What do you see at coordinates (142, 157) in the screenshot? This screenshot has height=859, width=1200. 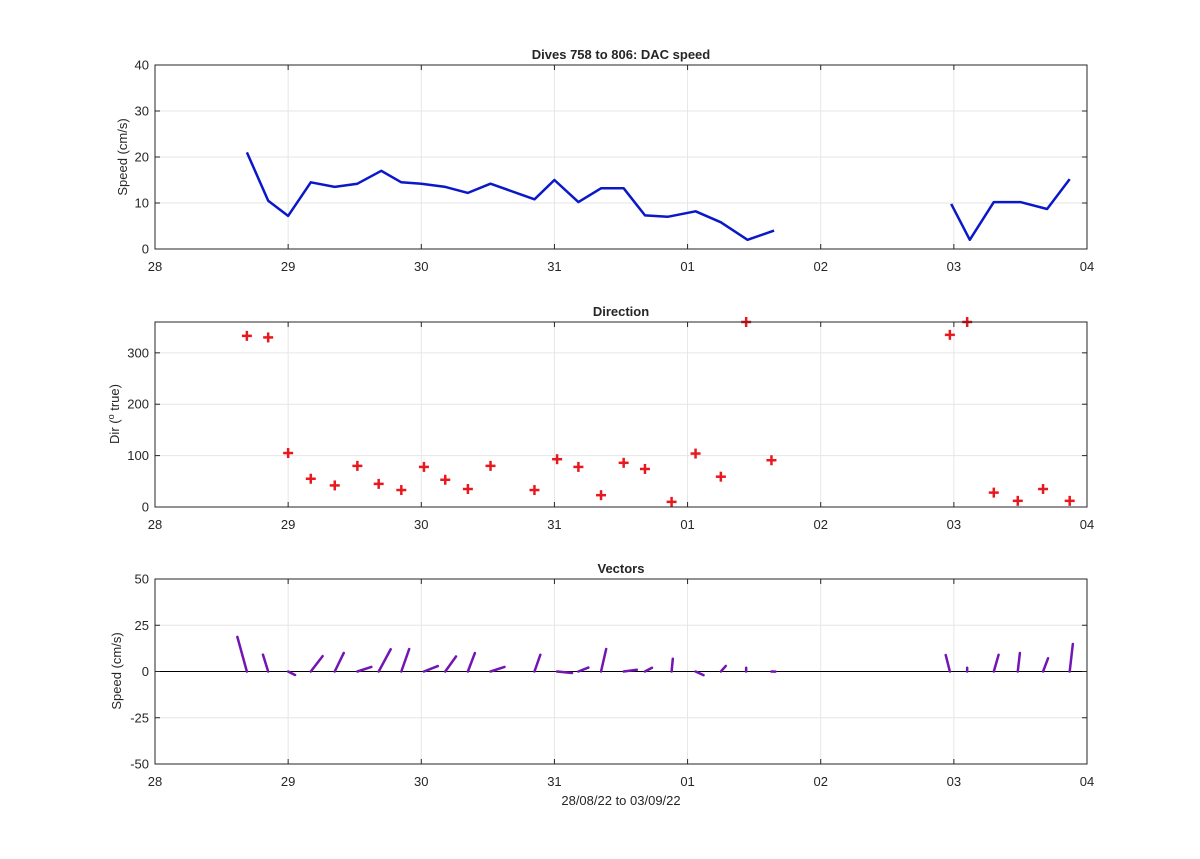 I see `y-tick-label: 20` at bounding box center [142, 157].